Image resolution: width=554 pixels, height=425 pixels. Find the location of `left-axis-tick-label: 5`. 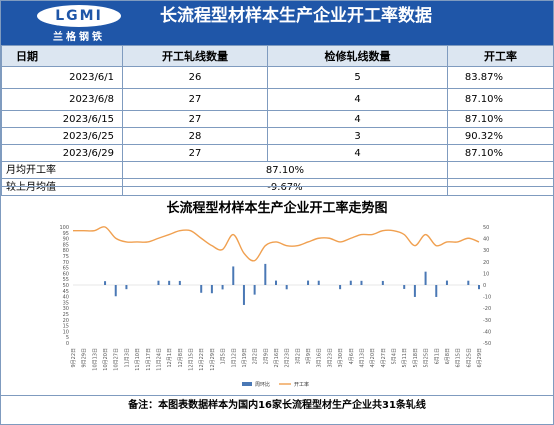

left-axis-tick-label: 5 is located at coordinates (67, 338).